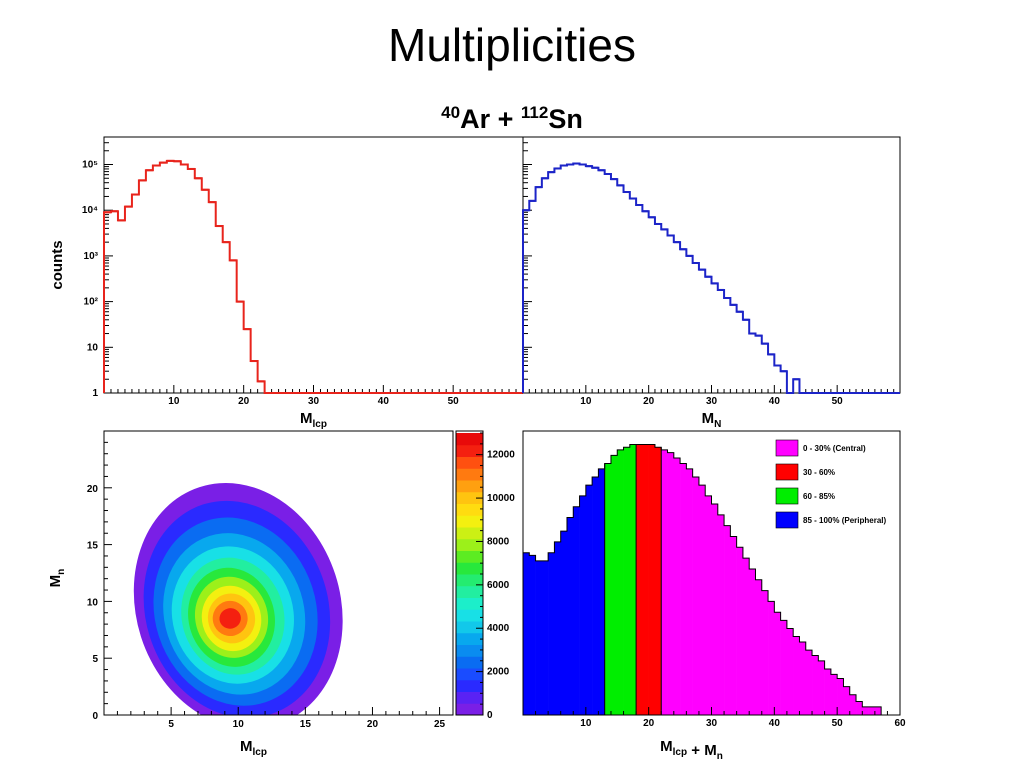 The image size is (1024, 768). What do you see at coordinates (501, 455) in the screenshot?
I see `colorbar-tick-label: 12000` at bounding box center [501, 455].